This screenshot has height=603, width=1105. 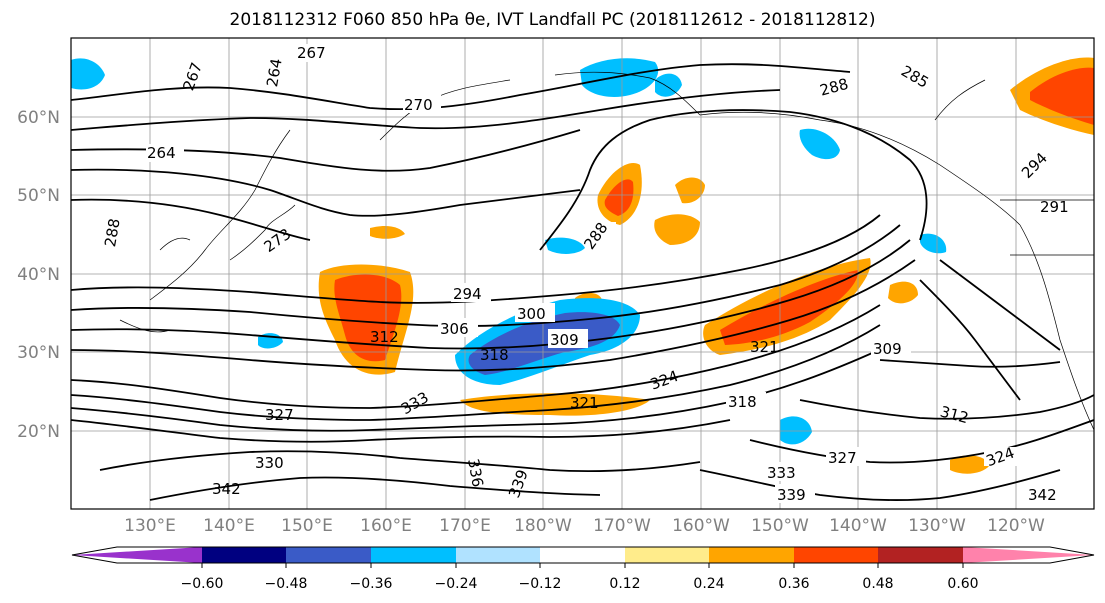 I want to click on lon-label-130e: 130°E, so click(x=150, y=526).